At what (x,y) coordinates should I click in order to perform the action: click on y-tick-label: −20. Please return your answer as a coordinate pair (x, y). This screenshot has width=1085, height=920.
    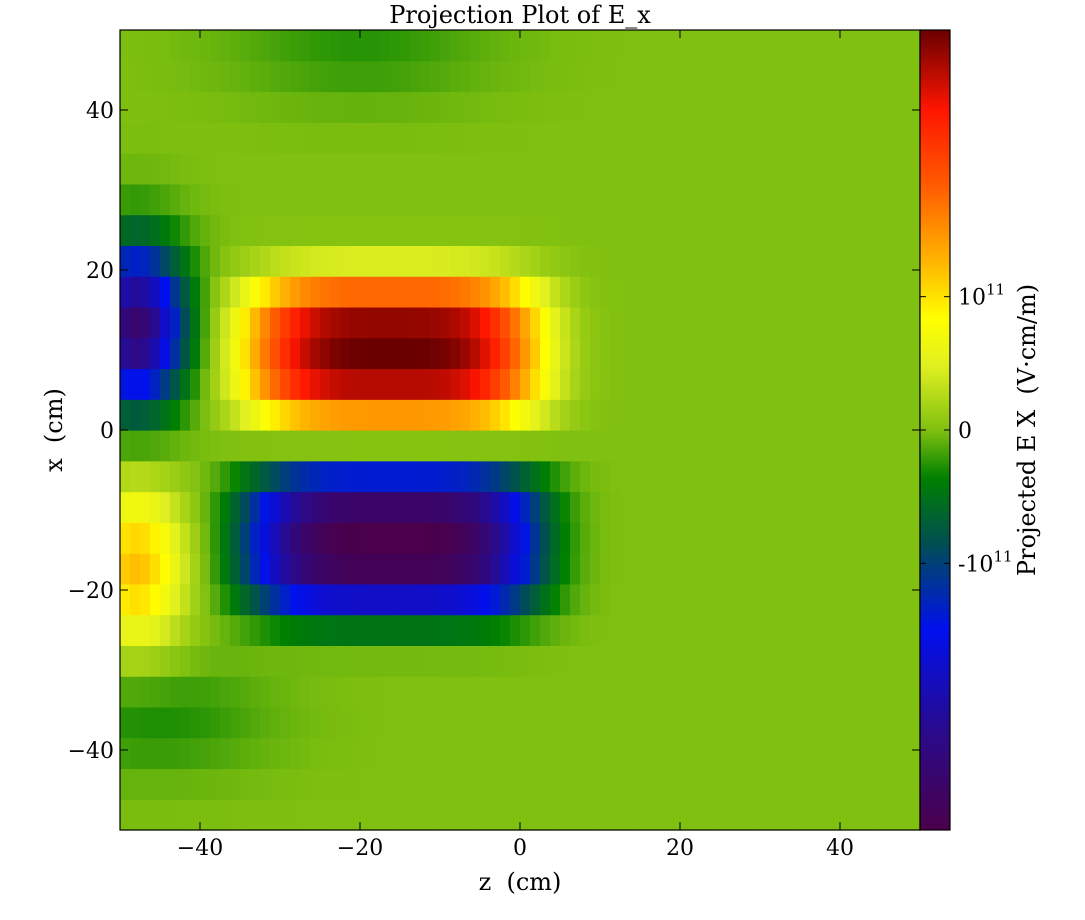
    Looking at the image, I should click on (91, 591).